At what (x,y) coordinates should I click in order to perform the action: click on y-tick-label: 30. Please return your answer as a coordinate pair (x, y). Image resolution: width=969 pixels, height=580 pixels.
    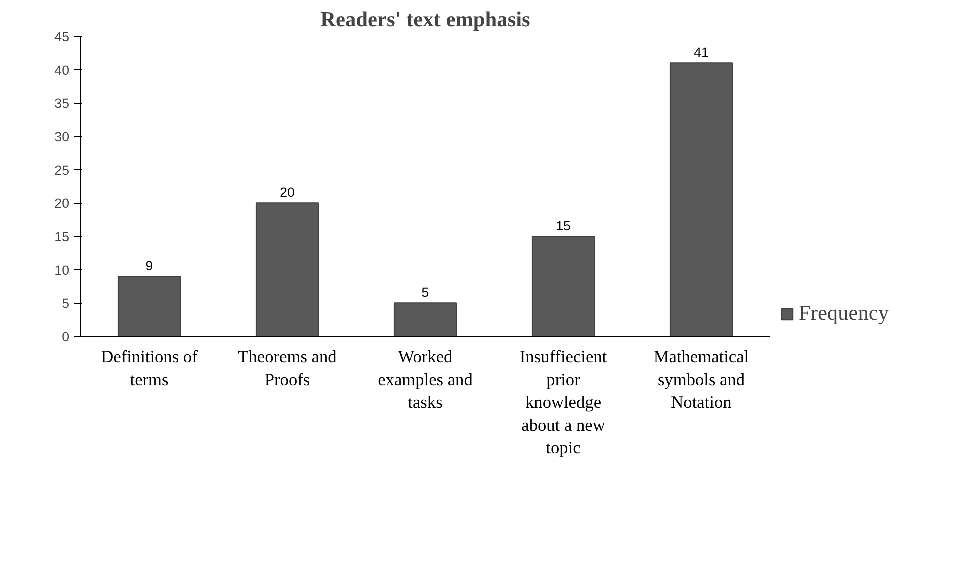
    Looking at the image, I should click on (62, 137).